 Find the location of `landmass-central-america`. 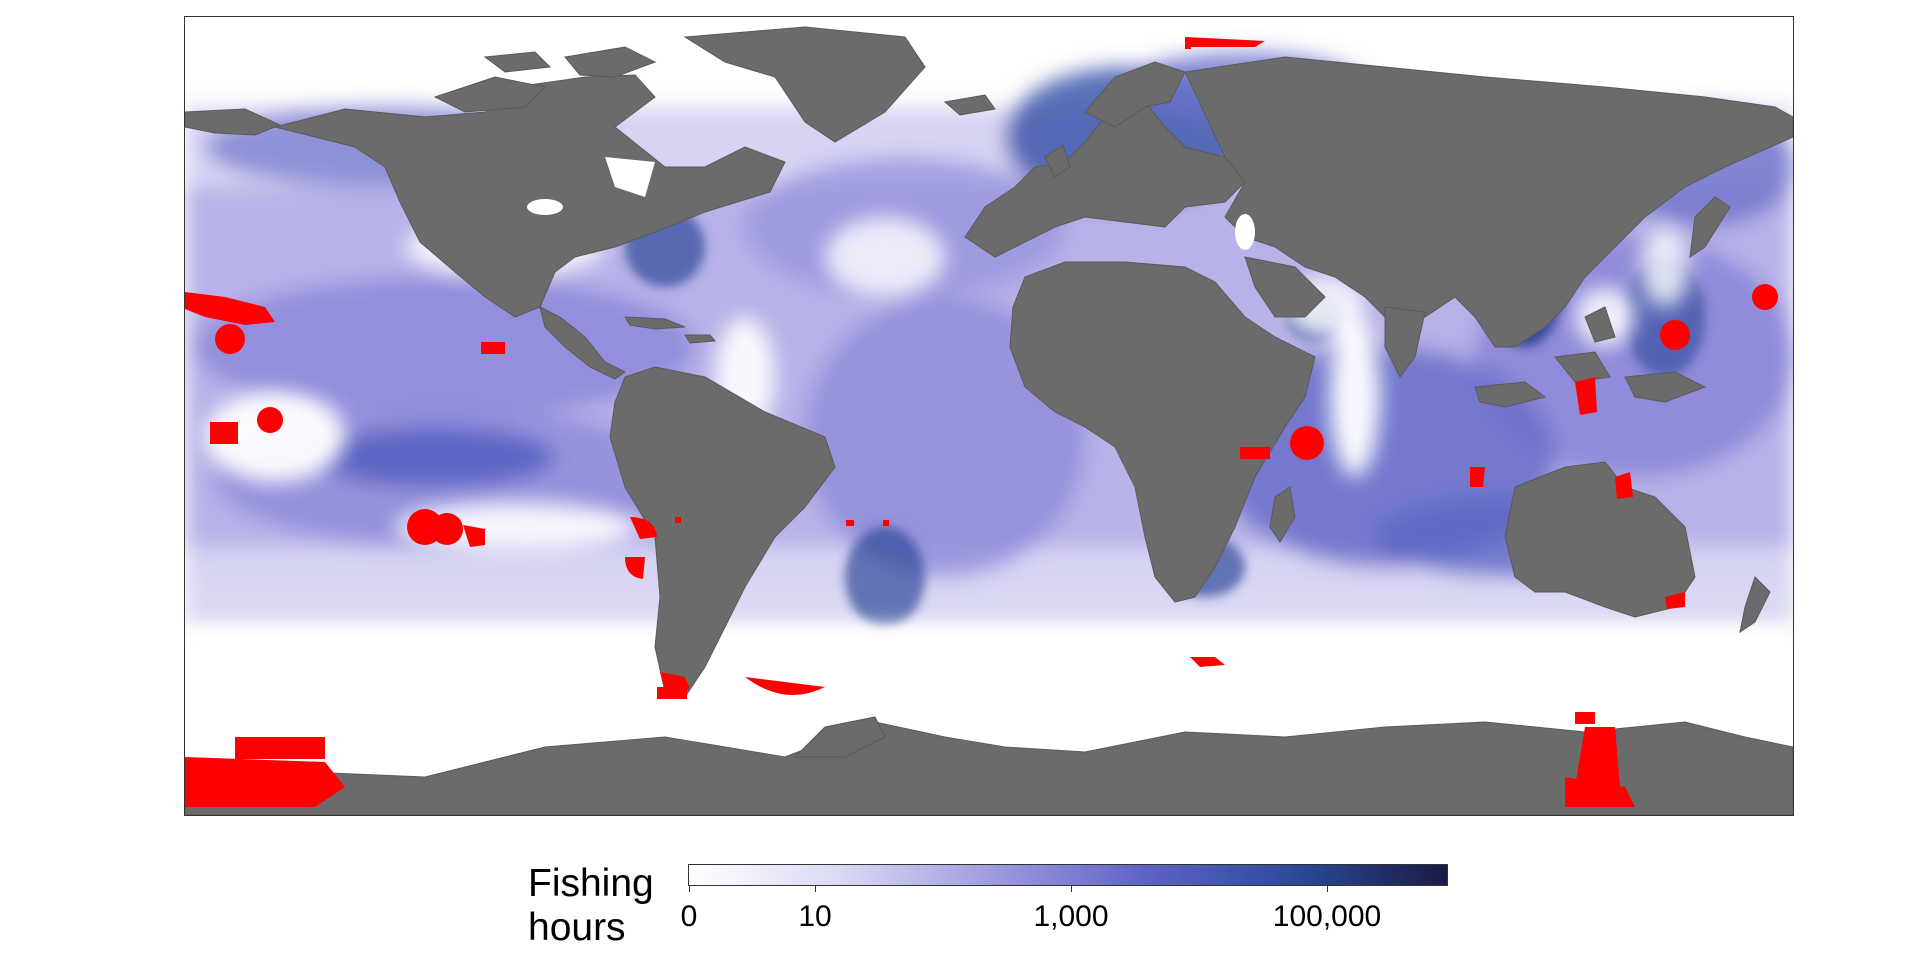

landmass-central-america is located at coordinates (582, 343).